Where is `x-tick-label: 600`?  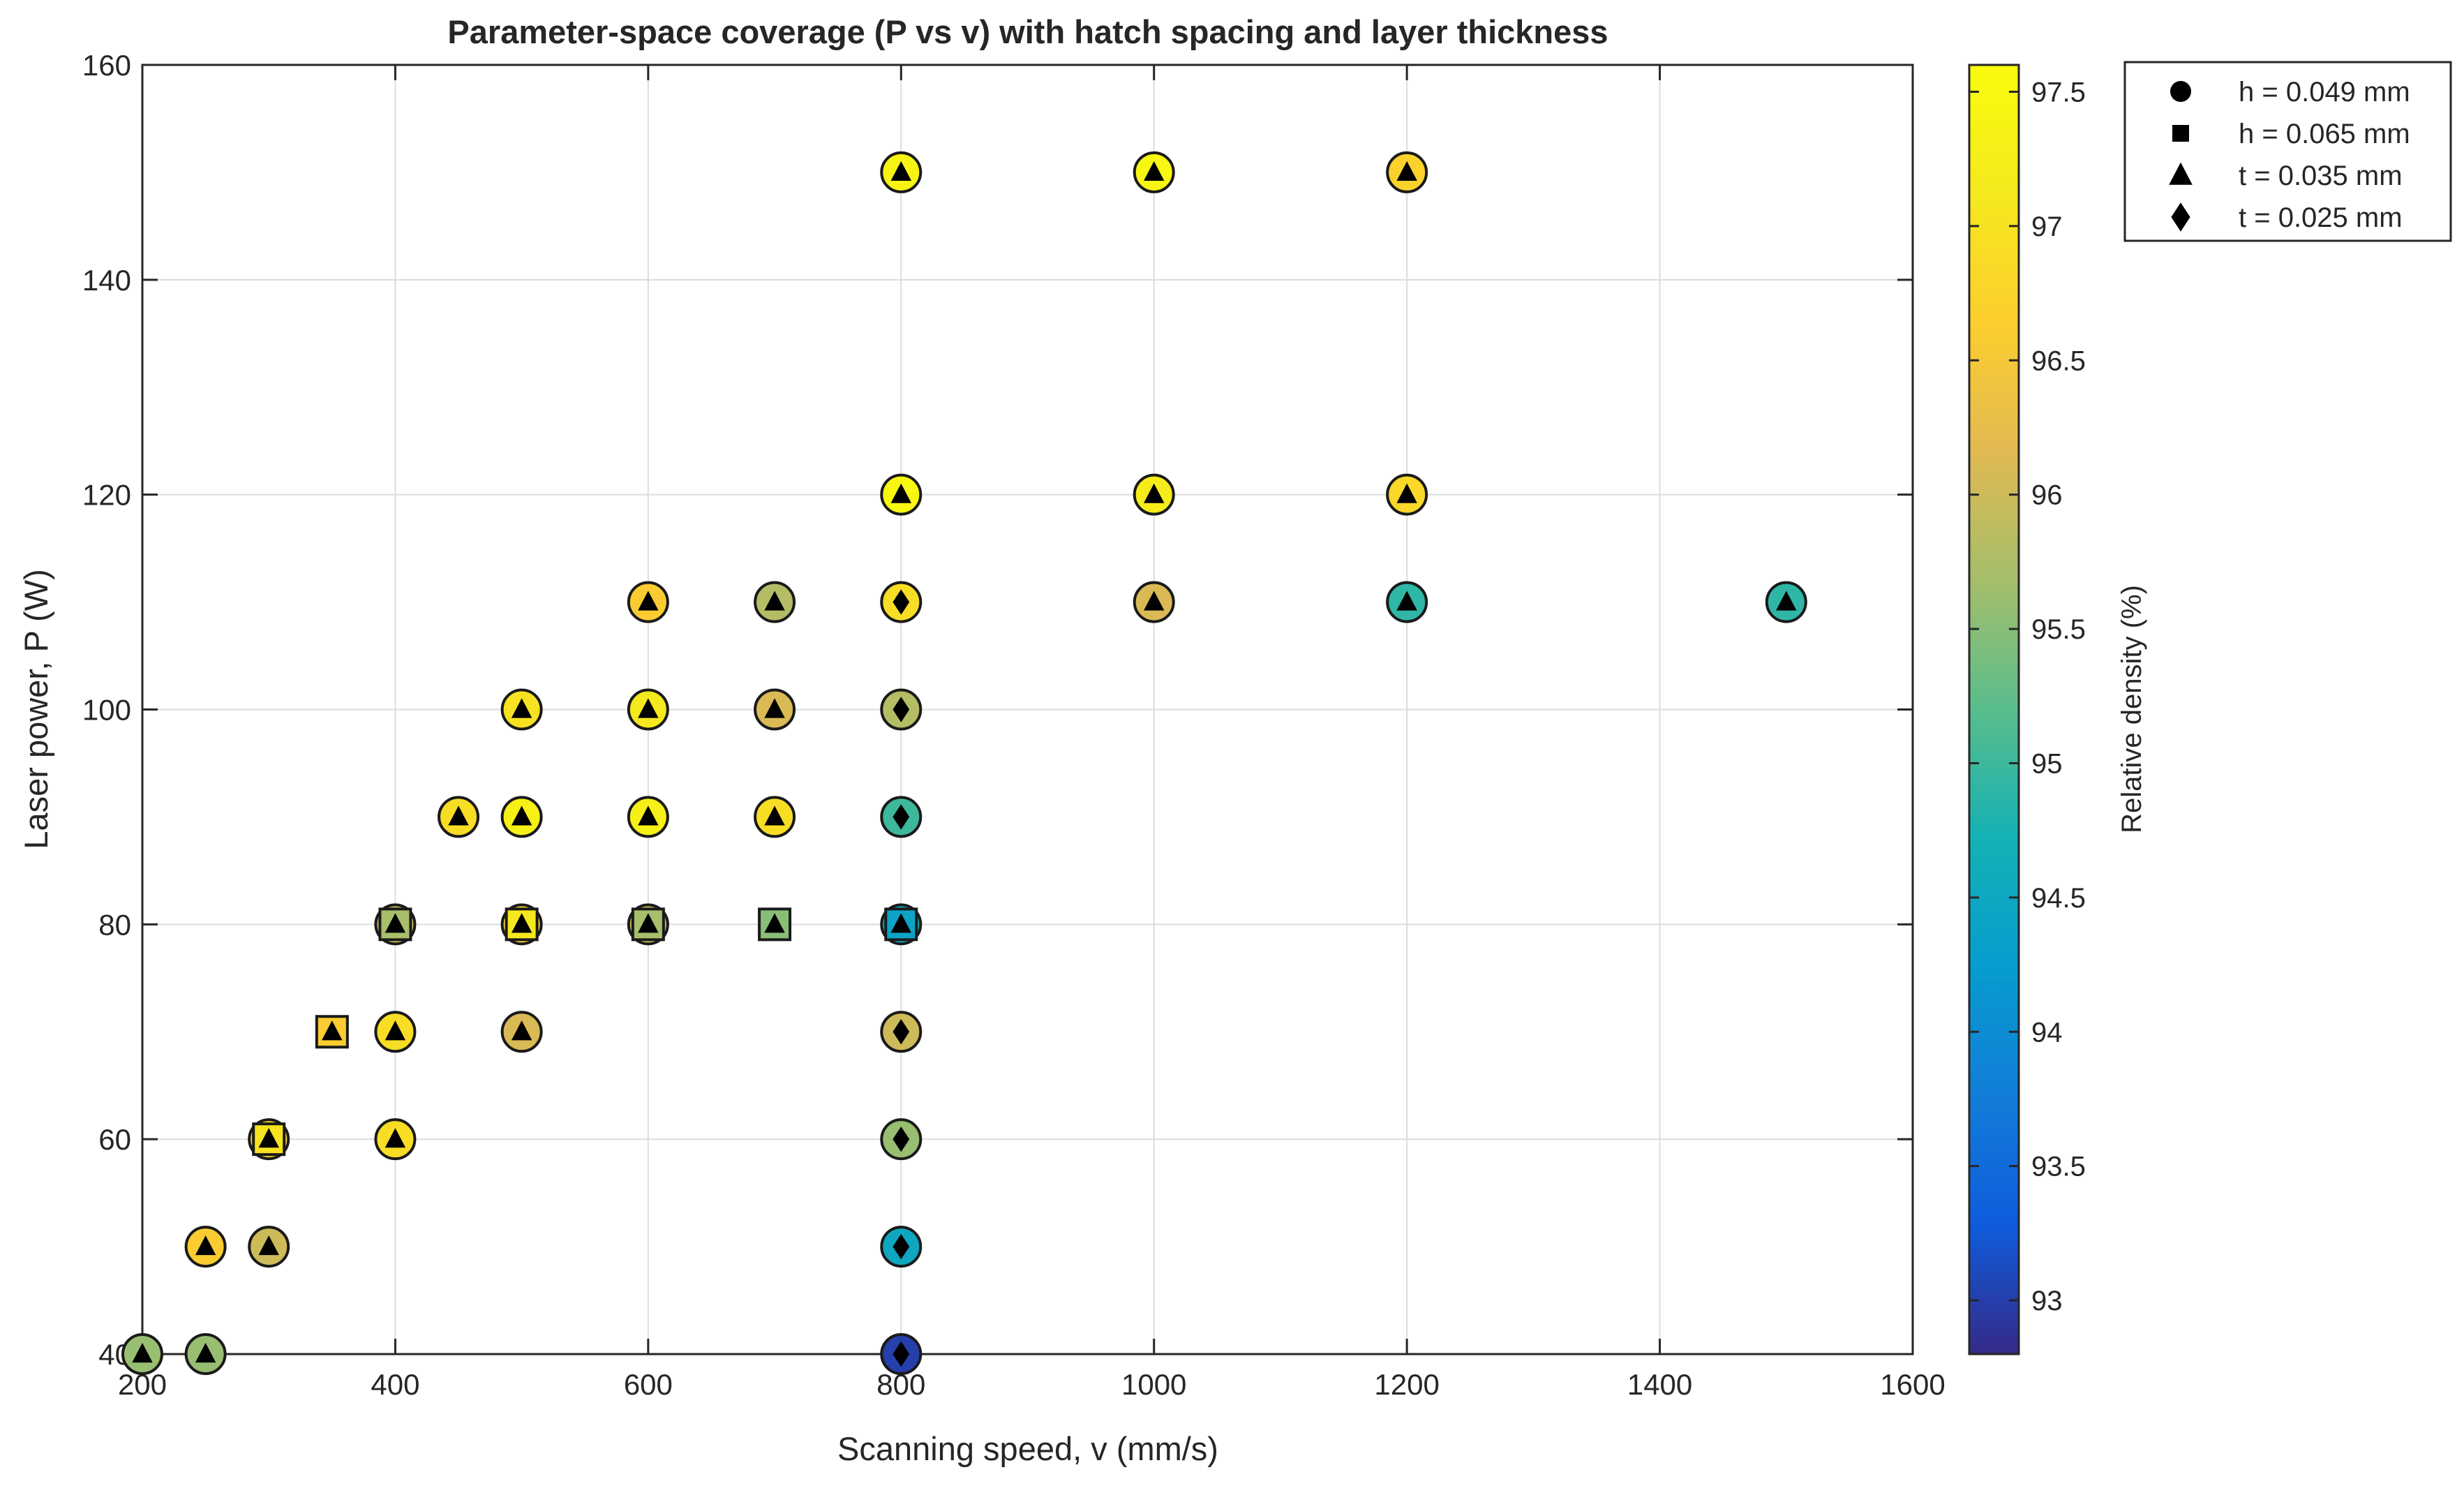
x-tick-label: 600 is located at coordinates (648, 1384).